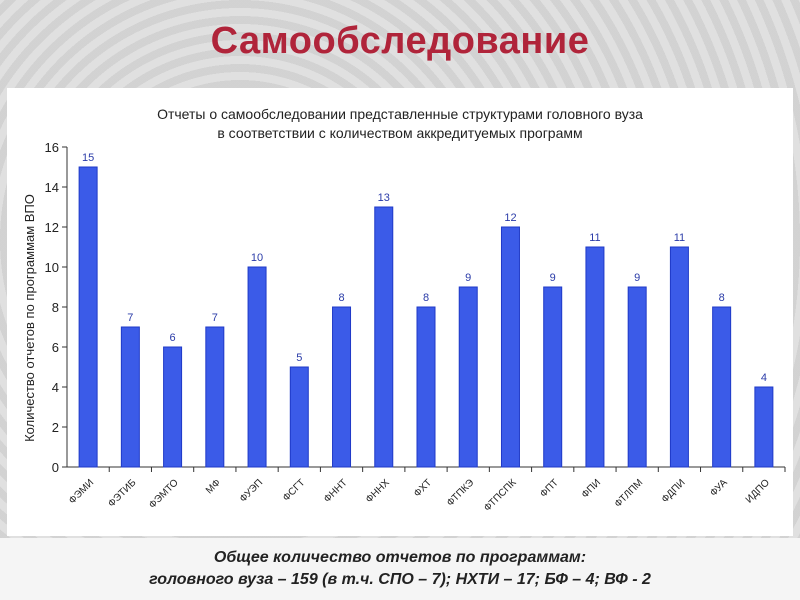  What do you see at coordinates (88, 158) in the screenshot?
I see `bar-value-label: 15` at bounding box center [88, 158].